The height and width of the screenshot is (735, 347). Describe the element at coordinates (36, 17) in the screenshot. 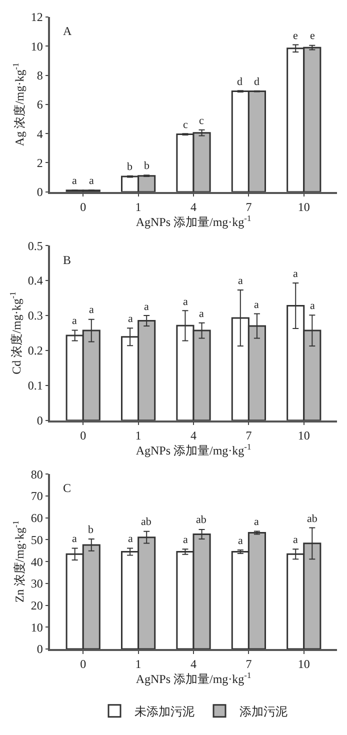

I see `y-tick-label: 12` at that location.